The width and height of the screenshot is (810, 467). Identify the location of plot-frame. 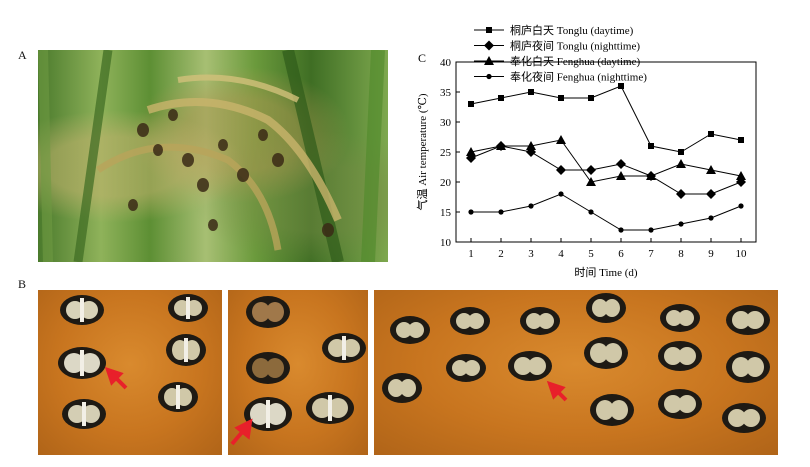
(606, 152).